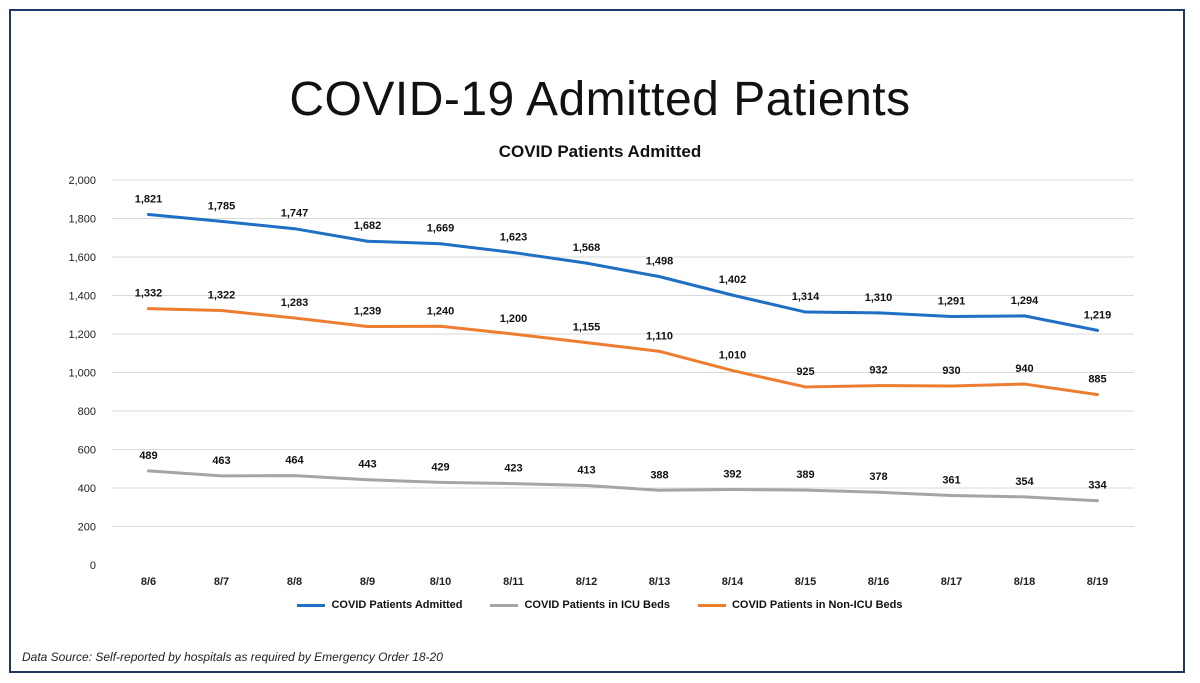 The width and height of the screenshot is (1200, 683). Describe the element at coordinates (221, 461) in the screenshot. I see `data-label: 463` at that location.